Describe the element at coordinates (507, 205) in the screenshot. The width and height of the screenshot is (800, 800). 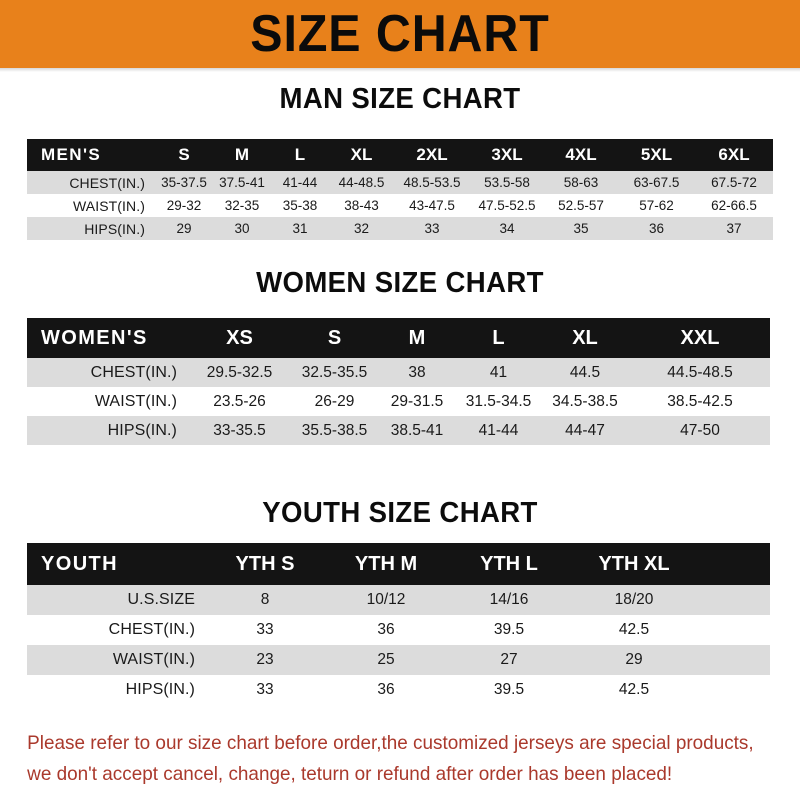
I see `table-cell: 47.5-52.5` at that location.